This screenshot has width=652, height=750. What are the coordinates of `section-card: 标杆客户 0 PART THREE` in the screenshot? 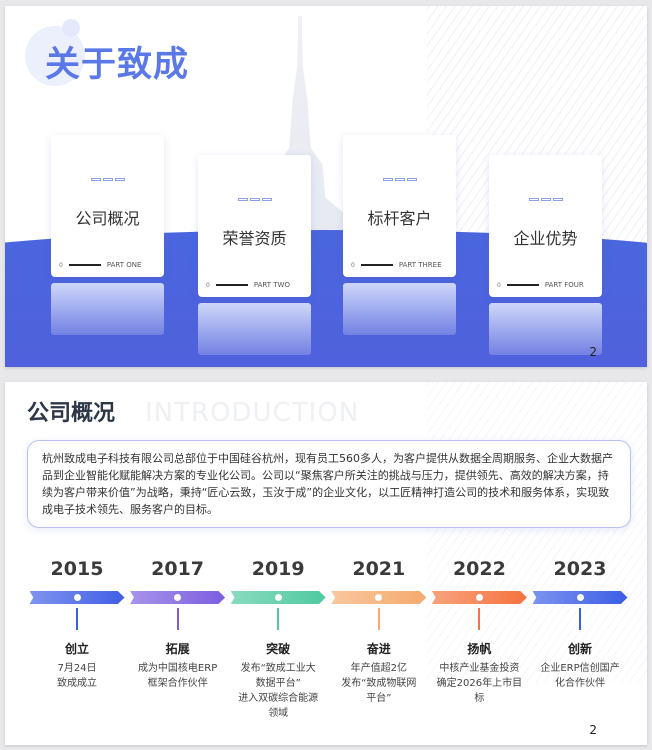 It's located at (399, 206).